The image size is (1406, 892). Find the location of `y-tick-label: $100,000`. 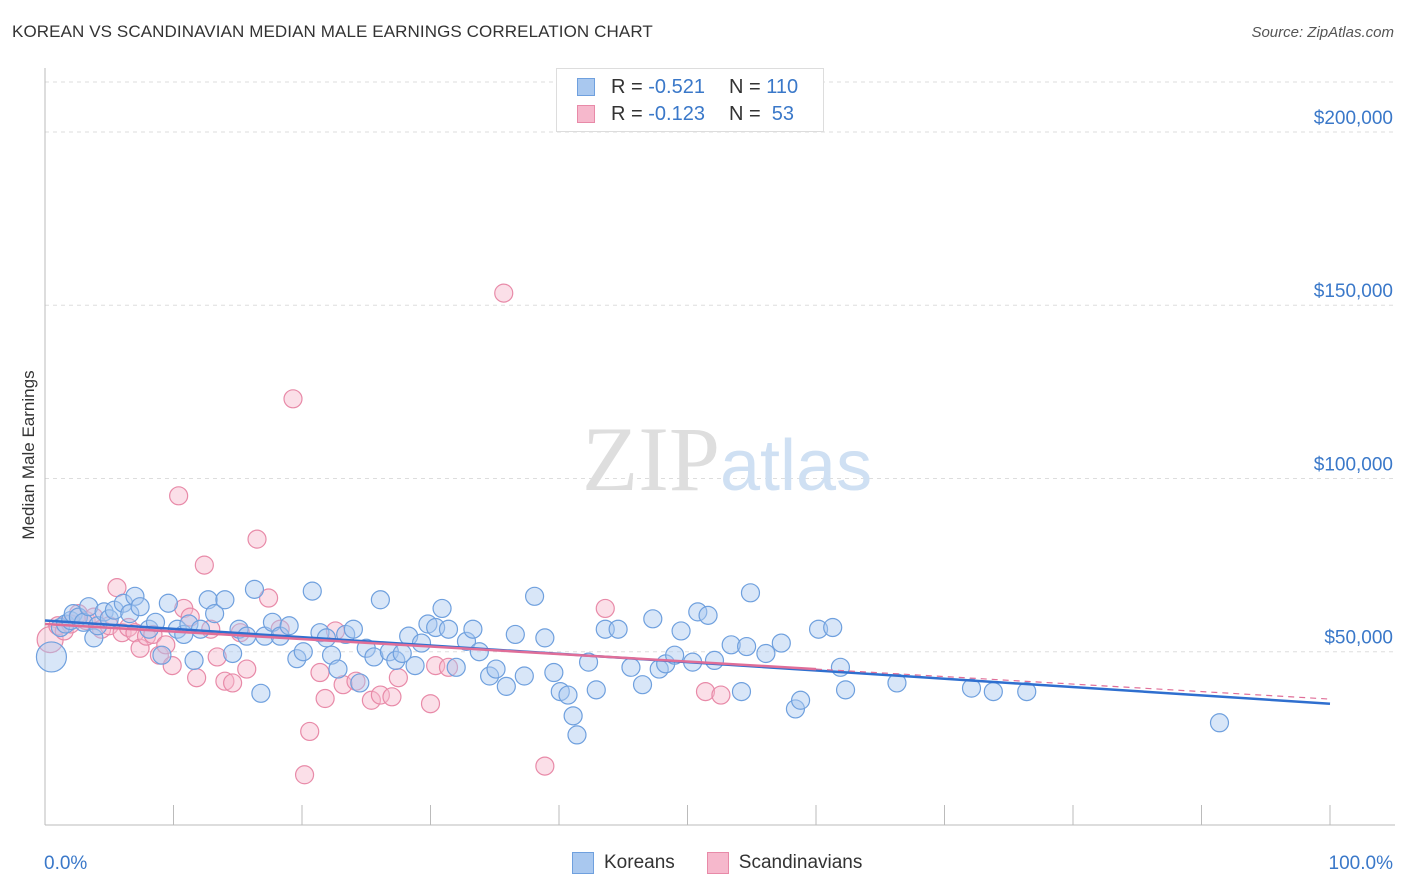

y-tick-label: $100,000 is located at coordinates (1353, 464).